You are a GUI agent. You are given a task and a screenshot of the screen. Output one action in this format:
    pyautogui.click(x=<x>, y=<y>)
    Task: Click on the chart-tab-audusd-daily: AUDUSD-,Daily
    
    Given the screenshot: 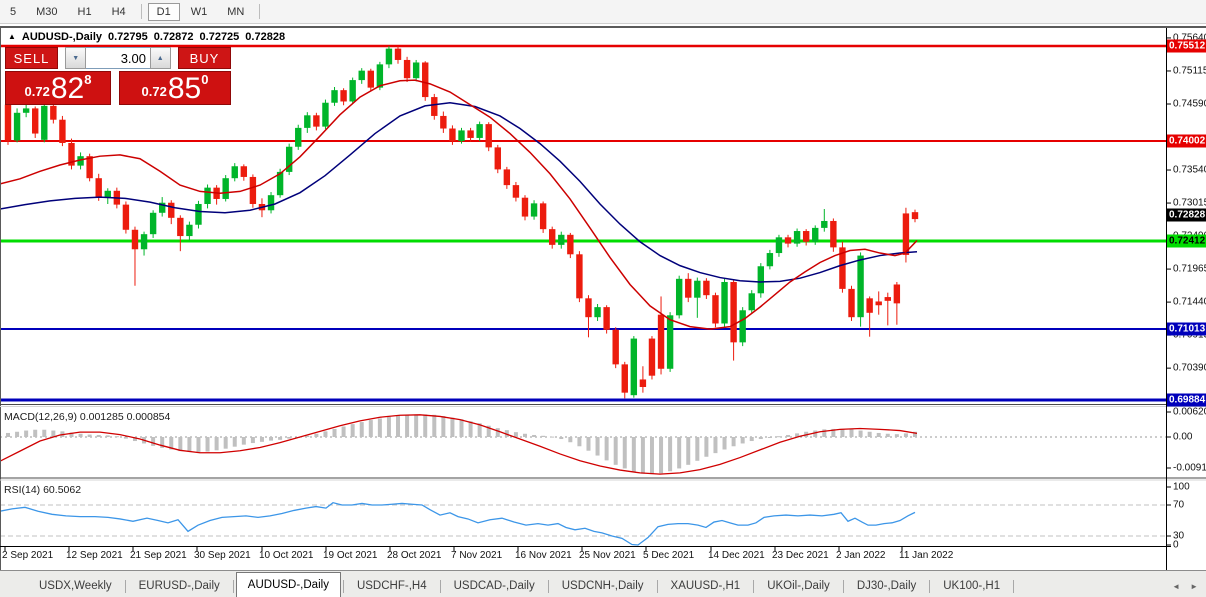 What is the action you would take?
    pyautogui.click(x=288, y=584)
    